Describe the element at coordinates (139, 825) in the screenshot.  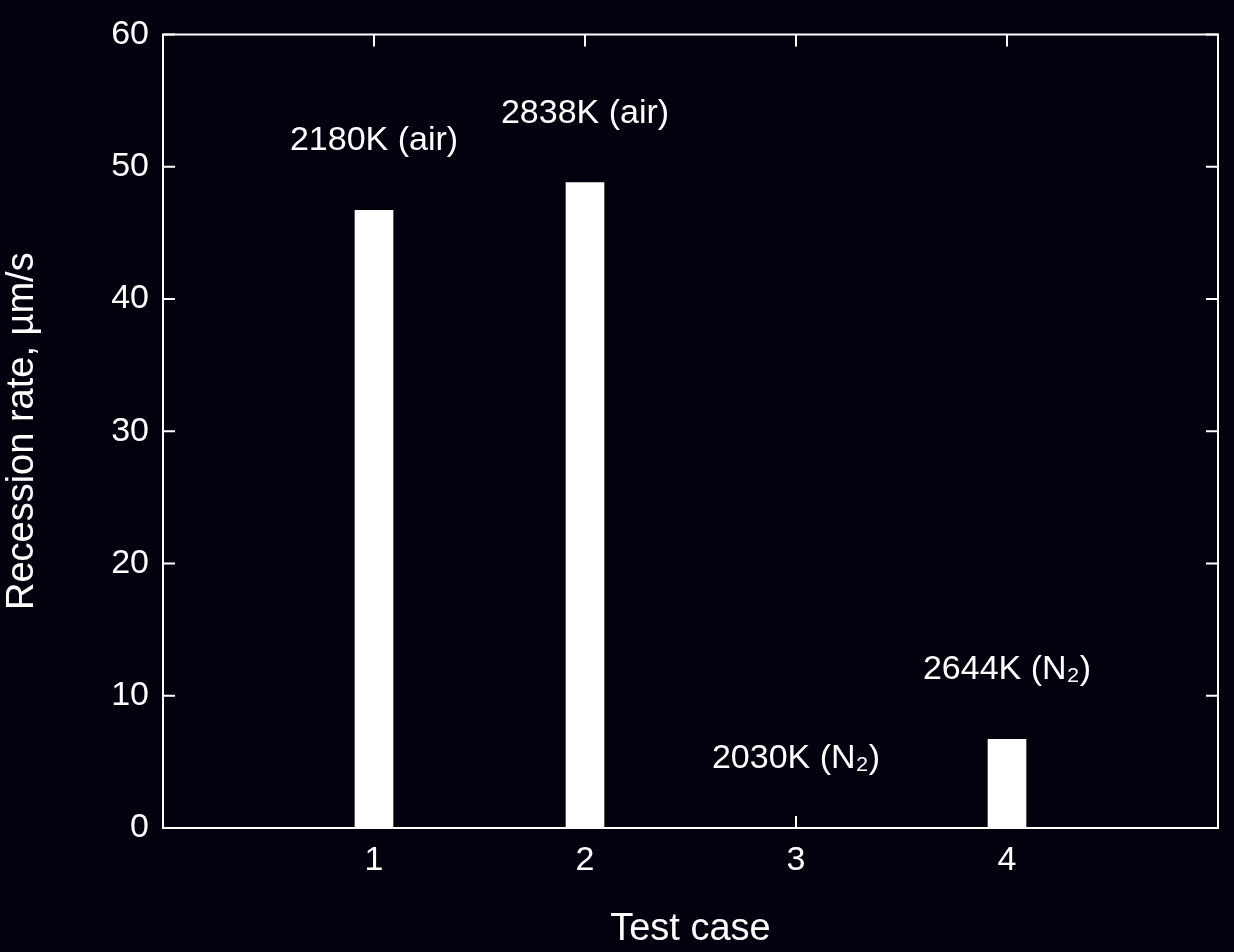
I see `y-tick-label: 0` at that location.